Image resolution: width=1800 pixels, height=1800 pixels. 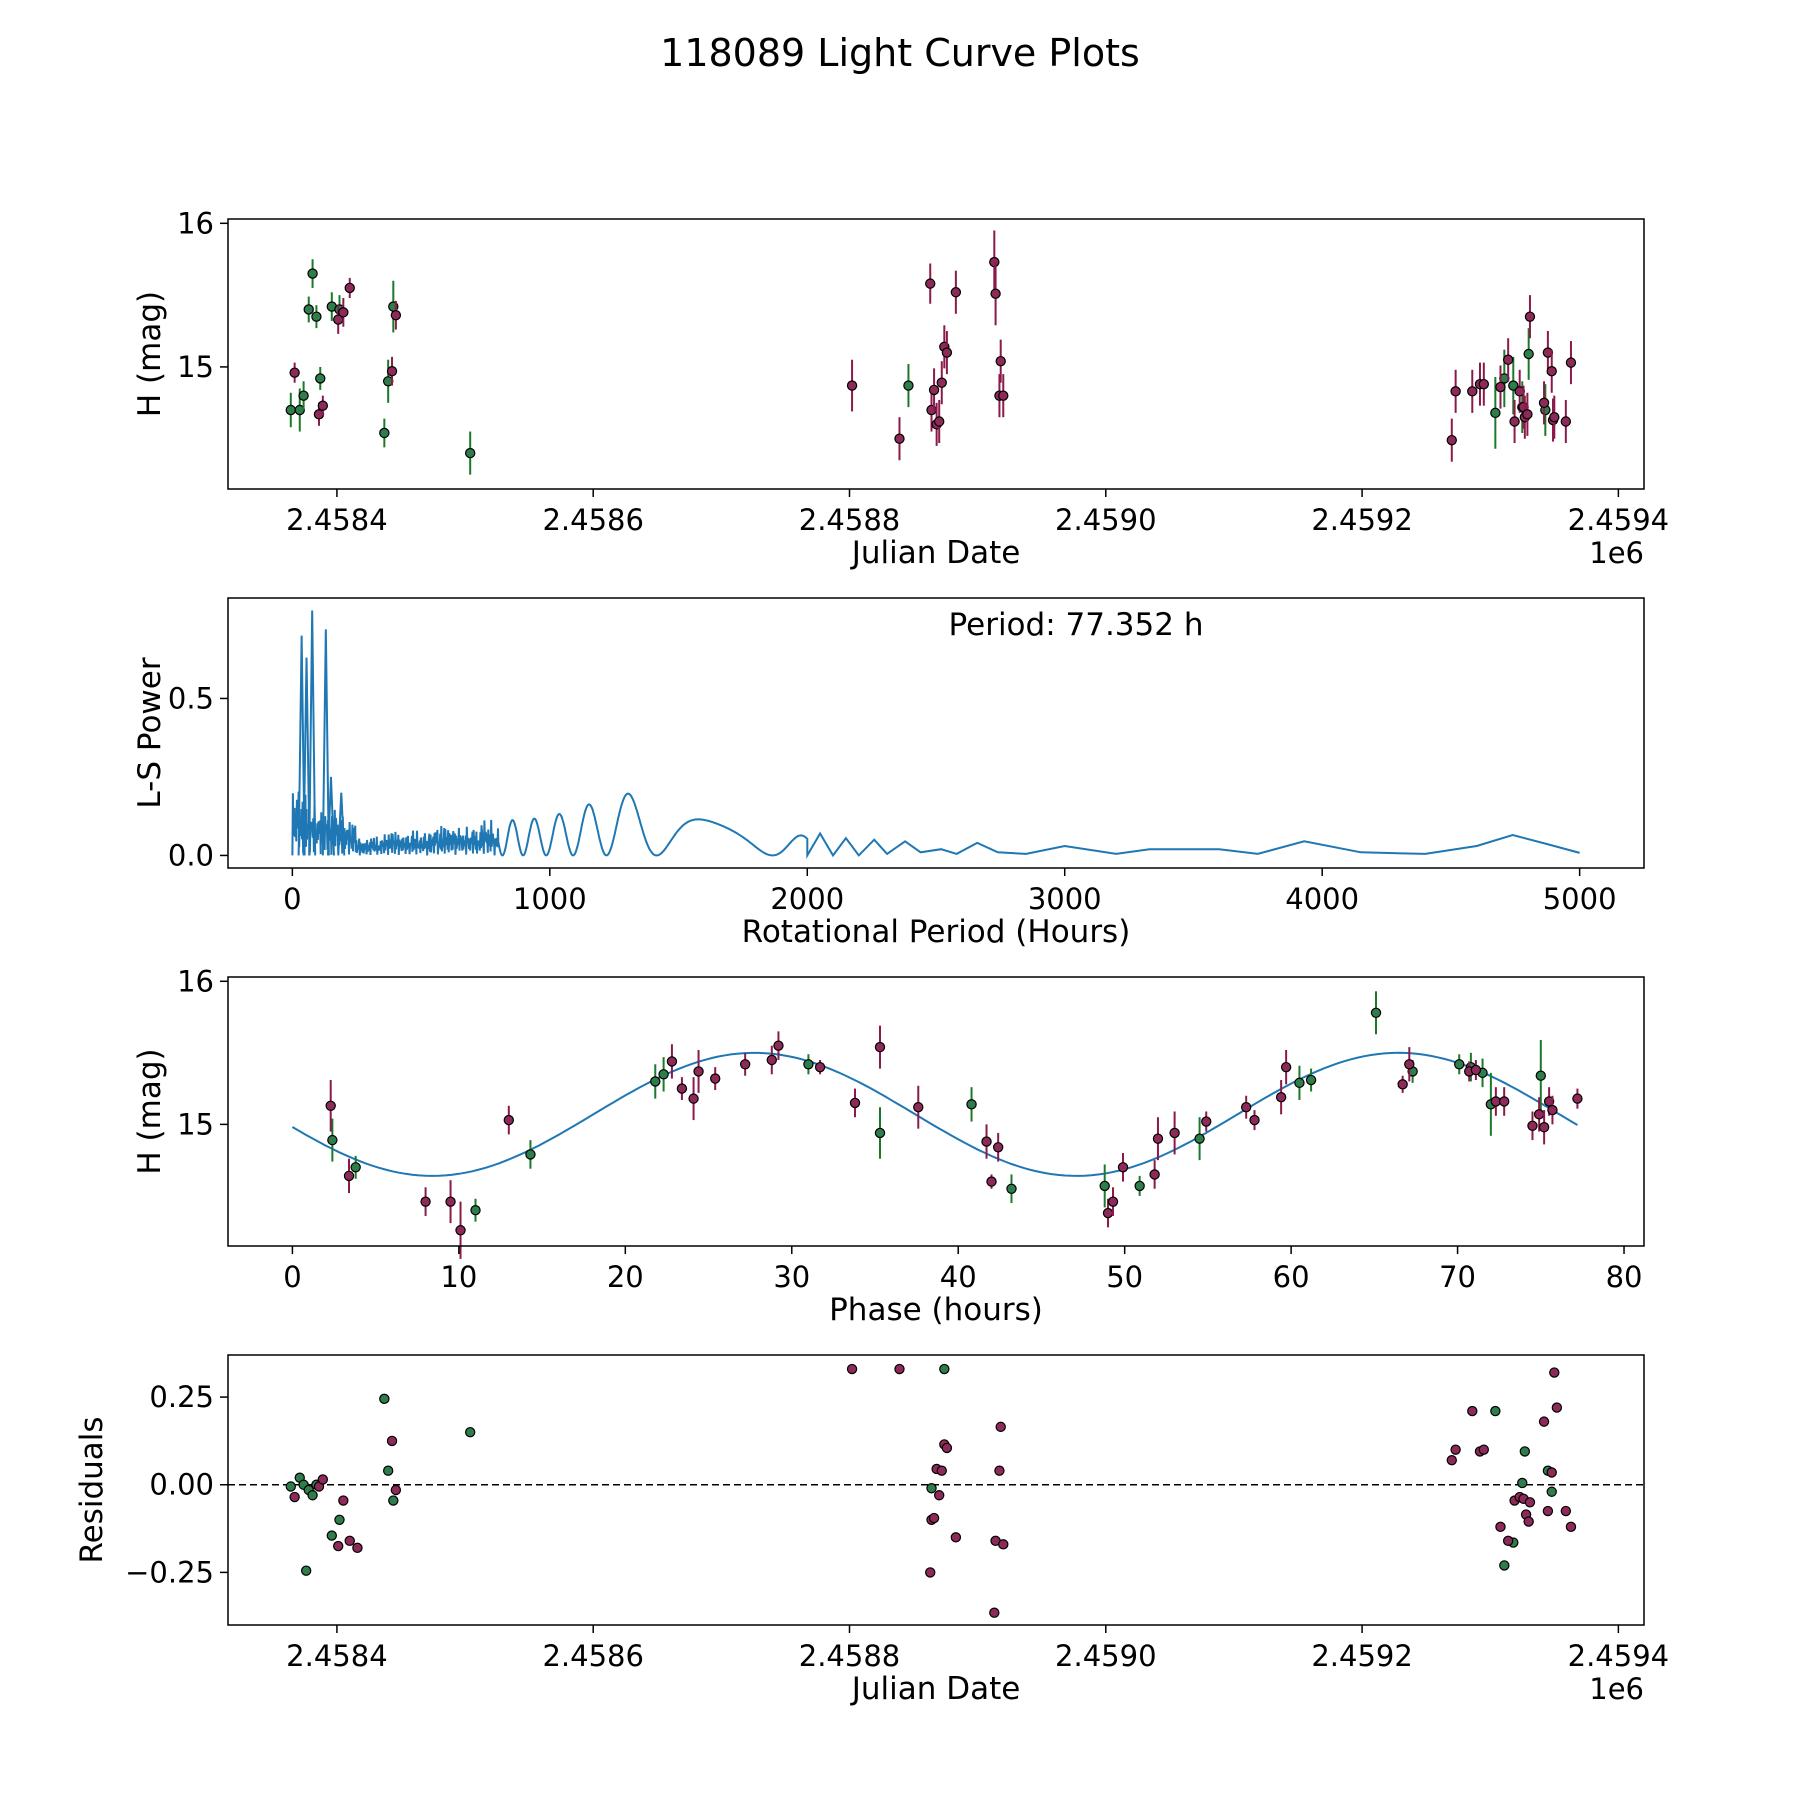 I want to click on x-tick-label: 2.4594, so click(x=1618, y=1656).